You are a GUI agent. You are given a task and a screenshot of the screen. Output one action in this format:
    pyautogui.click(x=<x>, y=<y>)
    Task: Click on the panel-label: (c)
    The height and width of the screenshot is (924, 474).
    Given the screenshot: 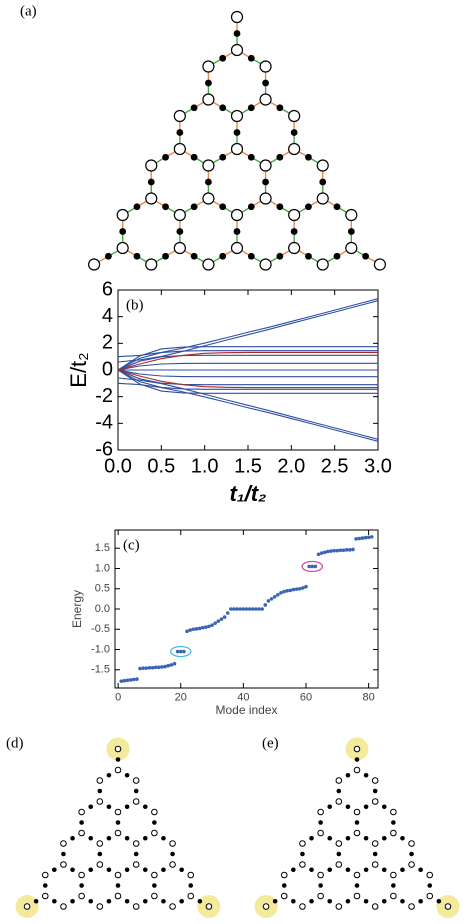 What is the action you would take?
    pyautogui.click(x=131, y=545)
    